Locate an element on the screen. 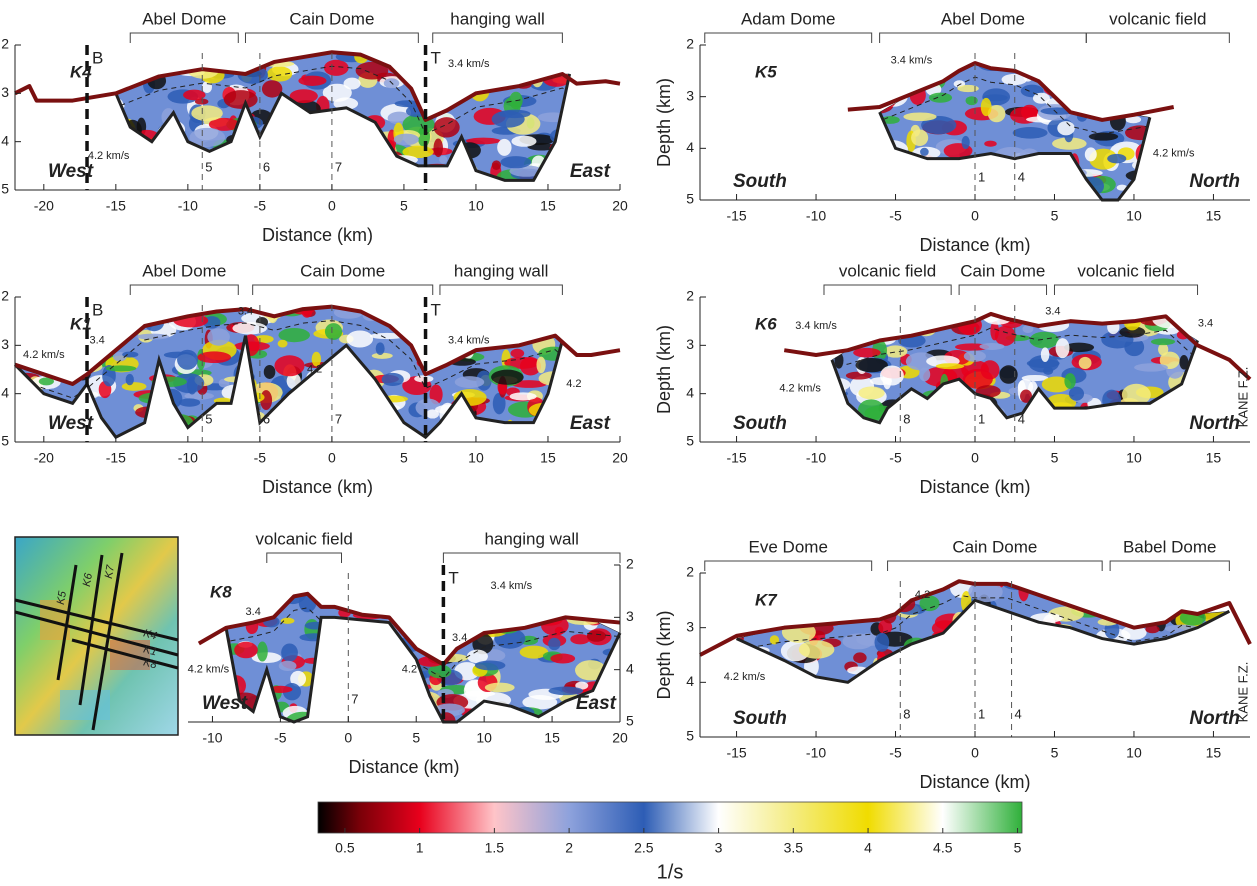  annotation: 3.4 is located at coordinates (245, 311).